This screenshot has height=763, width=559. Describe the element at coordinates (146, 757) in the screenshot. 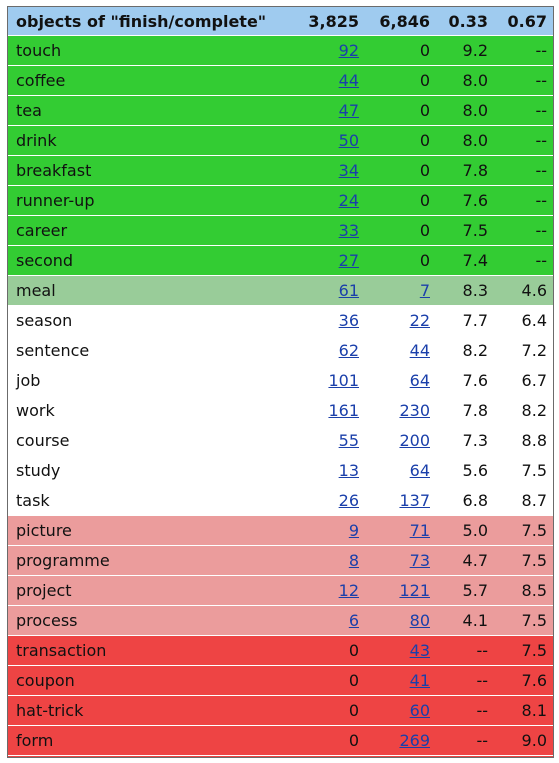

I see `collocate-word-cell: questionnaire` at that location.